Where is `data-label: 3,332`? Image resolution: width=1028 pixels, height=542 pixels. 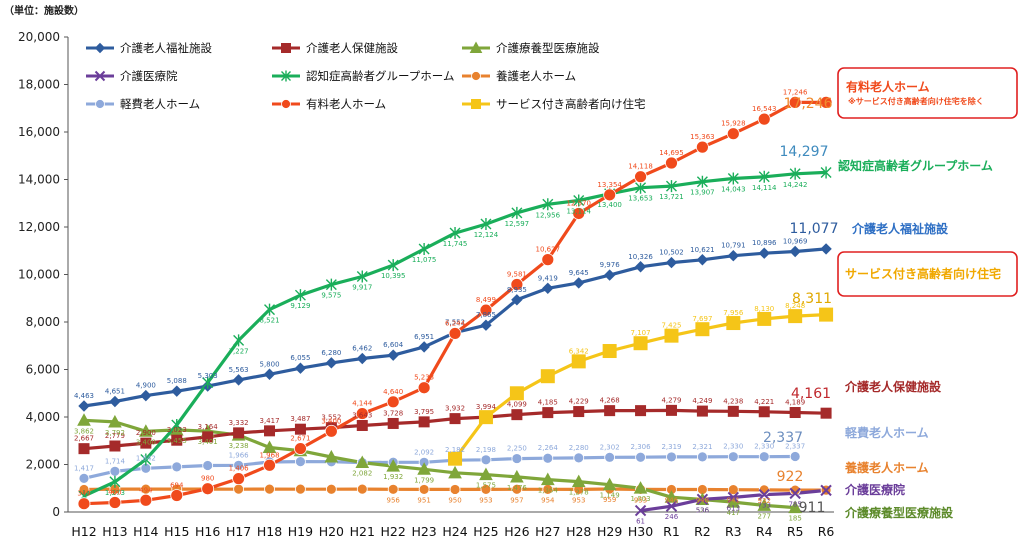 data-label: 3,332 is located at coordinates (239, 423).